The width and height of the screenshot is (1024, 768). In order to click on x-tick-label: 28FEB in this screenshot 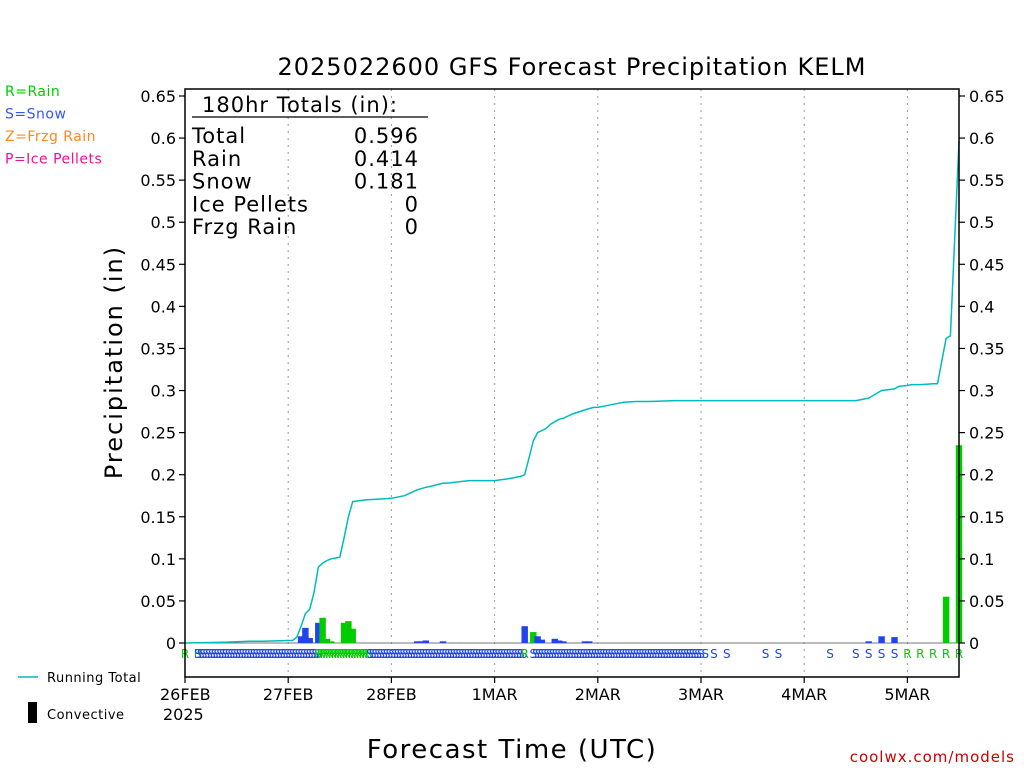, I will do `click(391, 694)`.